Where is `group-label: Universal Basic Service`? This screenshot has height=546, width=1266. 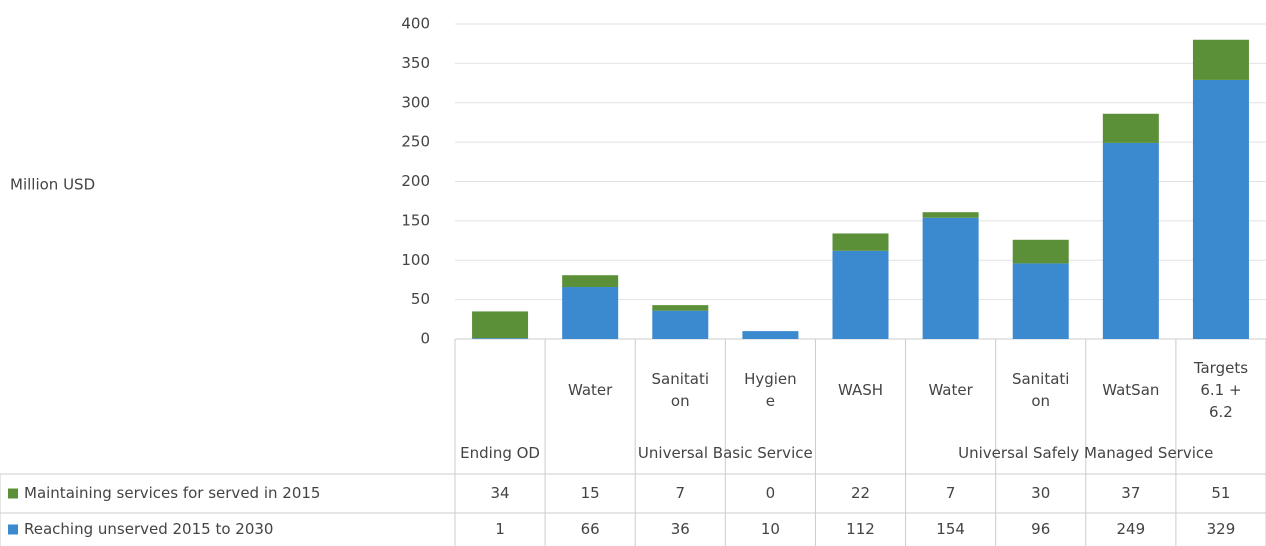
group-label: Universal Basic Service is located at coordinates (725, 453).